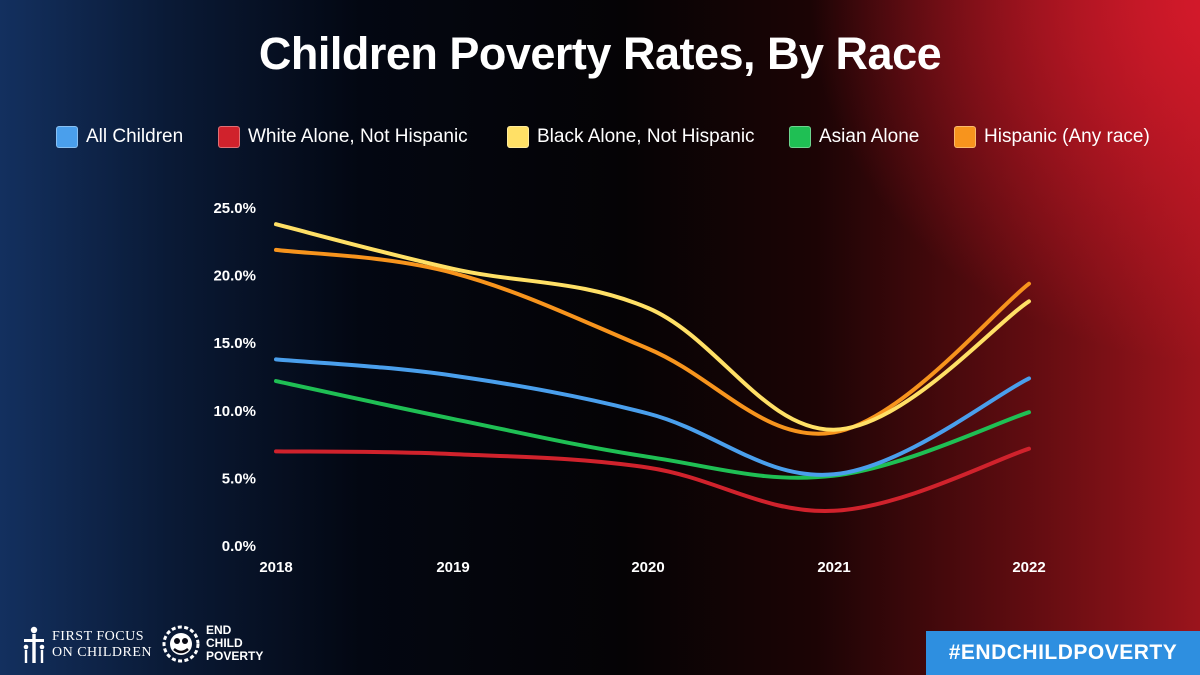 This screenshot has height=675, width=1200. I want to click on end-child-poverty-logo: END CHILD POVERTY, so click(212, 643).